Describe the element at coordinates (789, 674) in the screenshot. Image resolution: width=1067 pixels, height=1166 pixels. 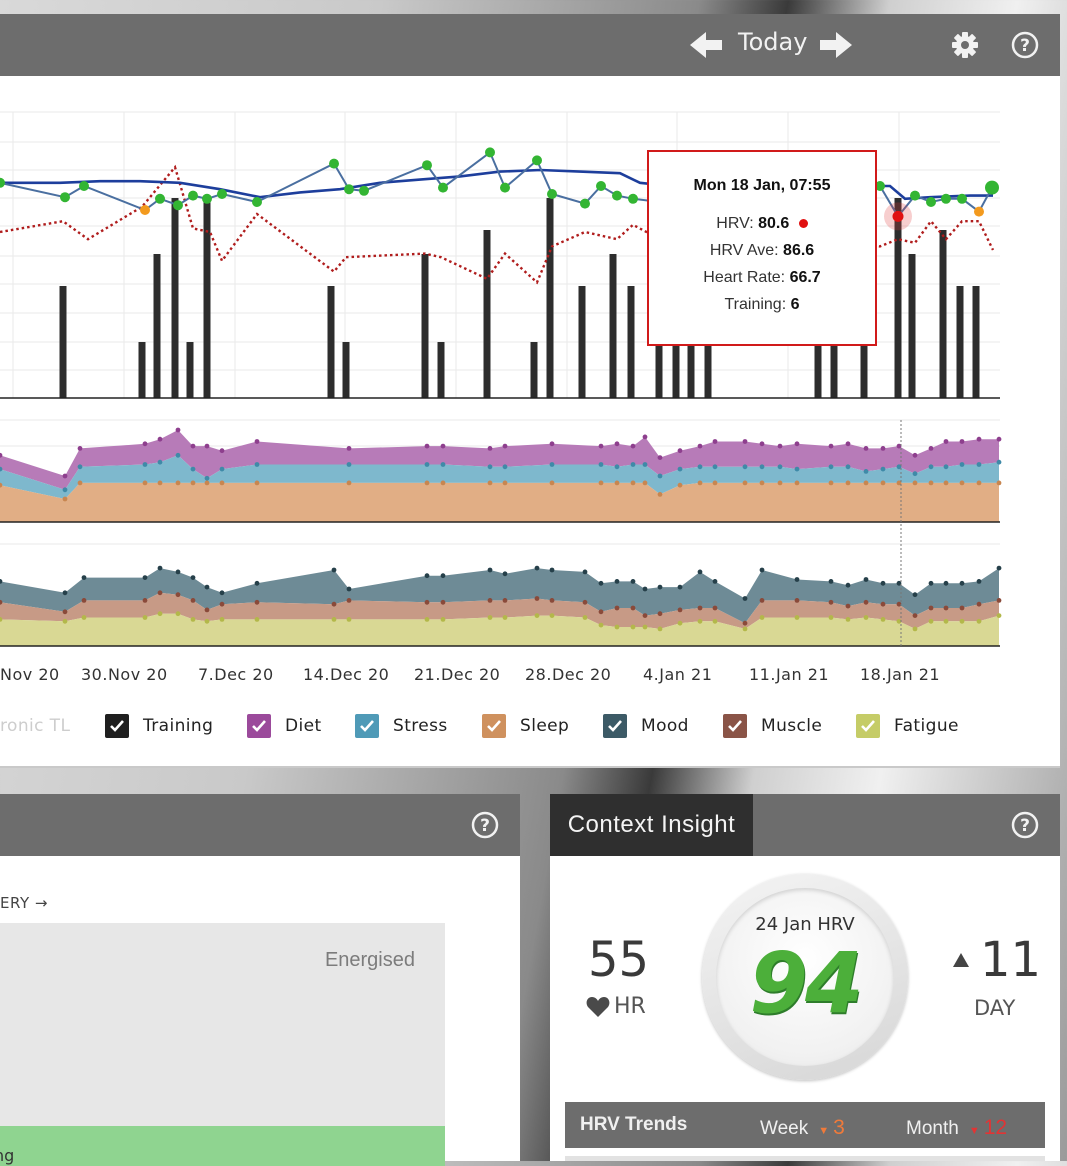
I see `x-tick-label: 11.Jan 21` at that location.